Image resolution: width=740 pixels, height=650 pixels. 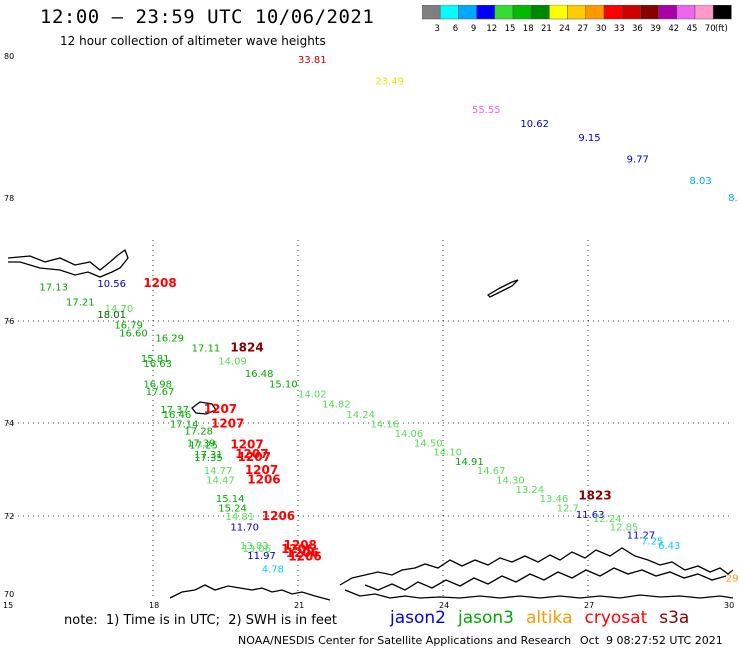 I want to click on lat-tick-label: 74, so click(x=9, y=423).